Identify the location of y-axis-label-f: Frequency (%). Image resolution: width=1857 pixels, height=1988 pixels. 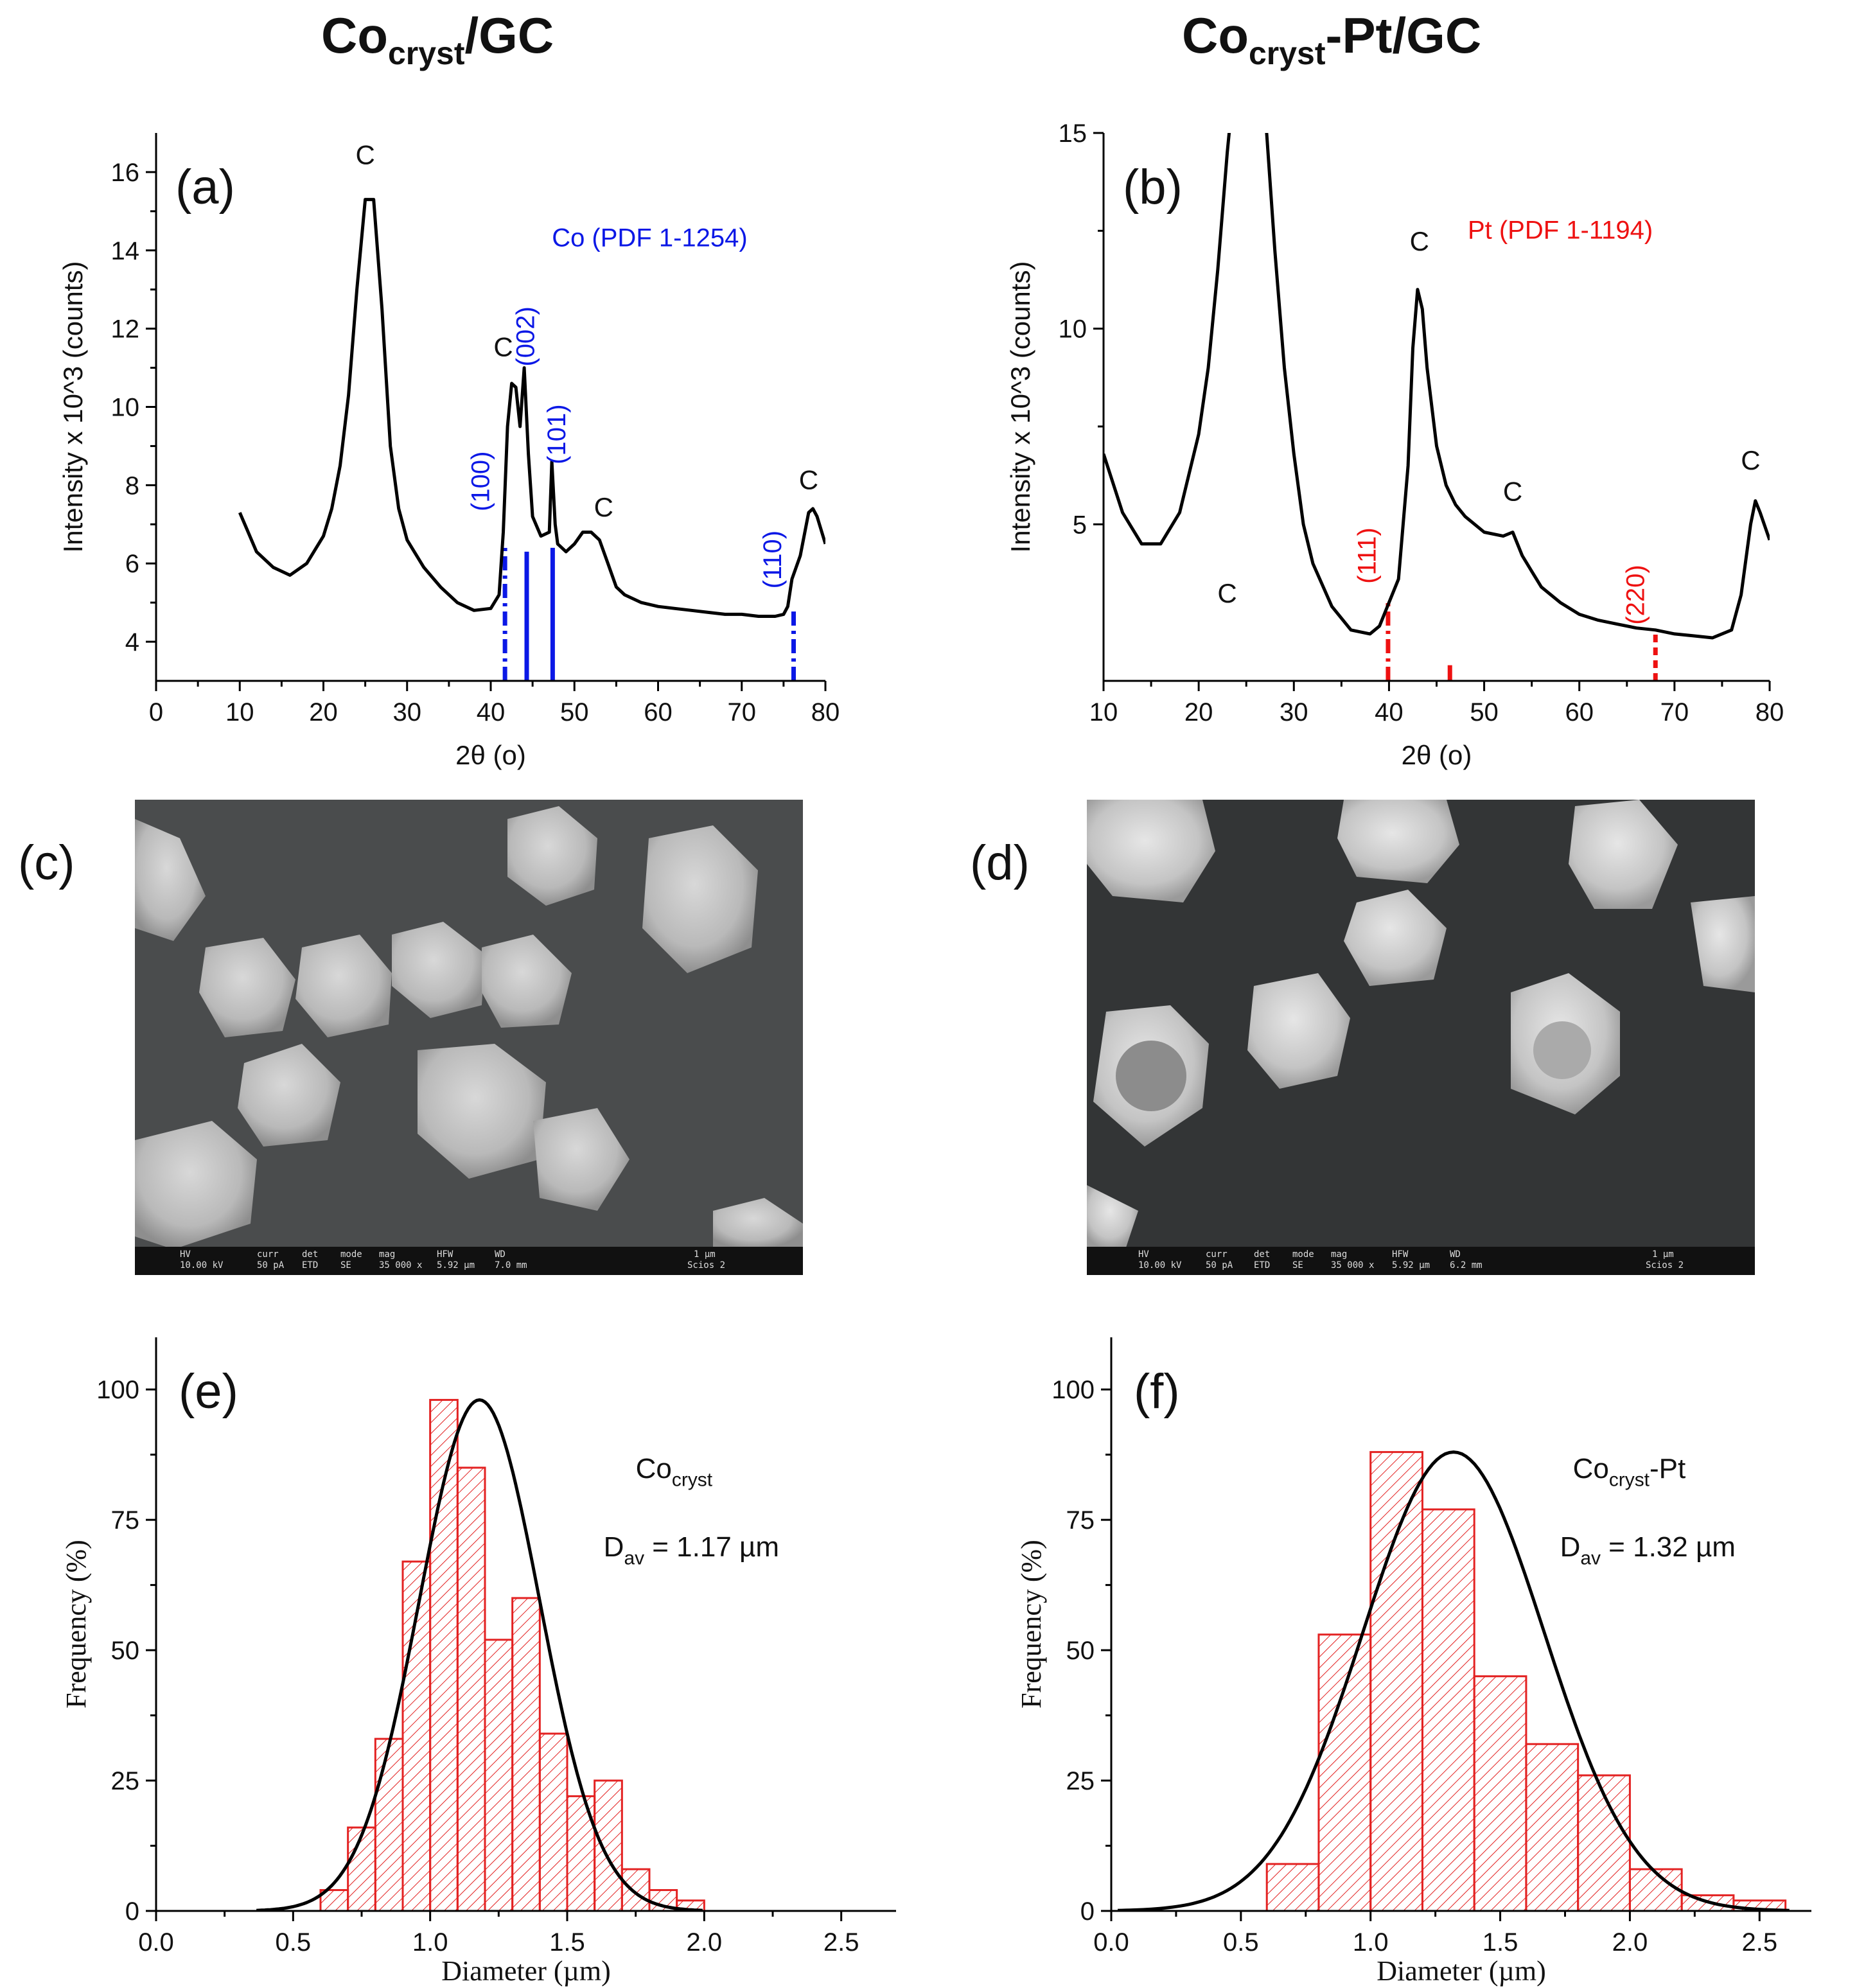
(1031, 1624).